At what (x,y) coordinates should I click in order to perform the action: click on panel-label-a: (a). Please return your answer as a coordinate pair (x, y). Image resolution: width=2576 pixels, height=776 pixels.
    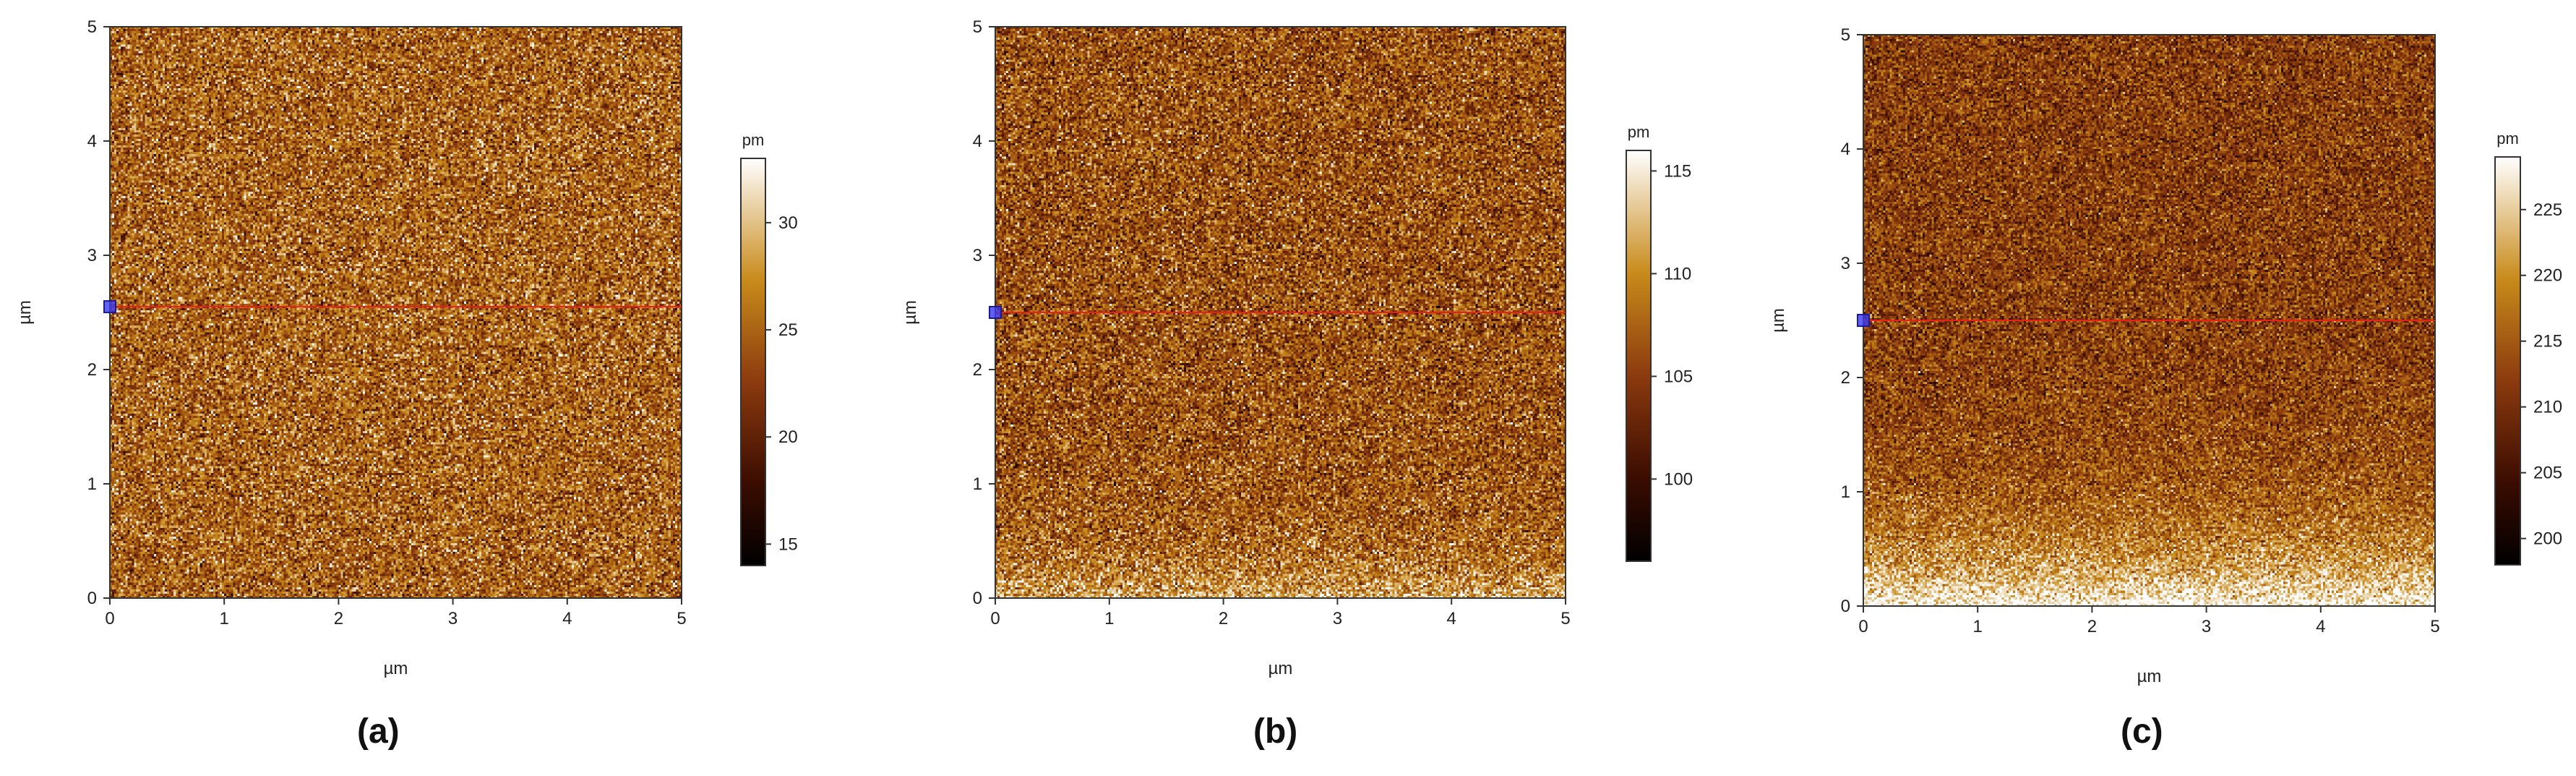
    Looking at the image, I should click on (378, 731).